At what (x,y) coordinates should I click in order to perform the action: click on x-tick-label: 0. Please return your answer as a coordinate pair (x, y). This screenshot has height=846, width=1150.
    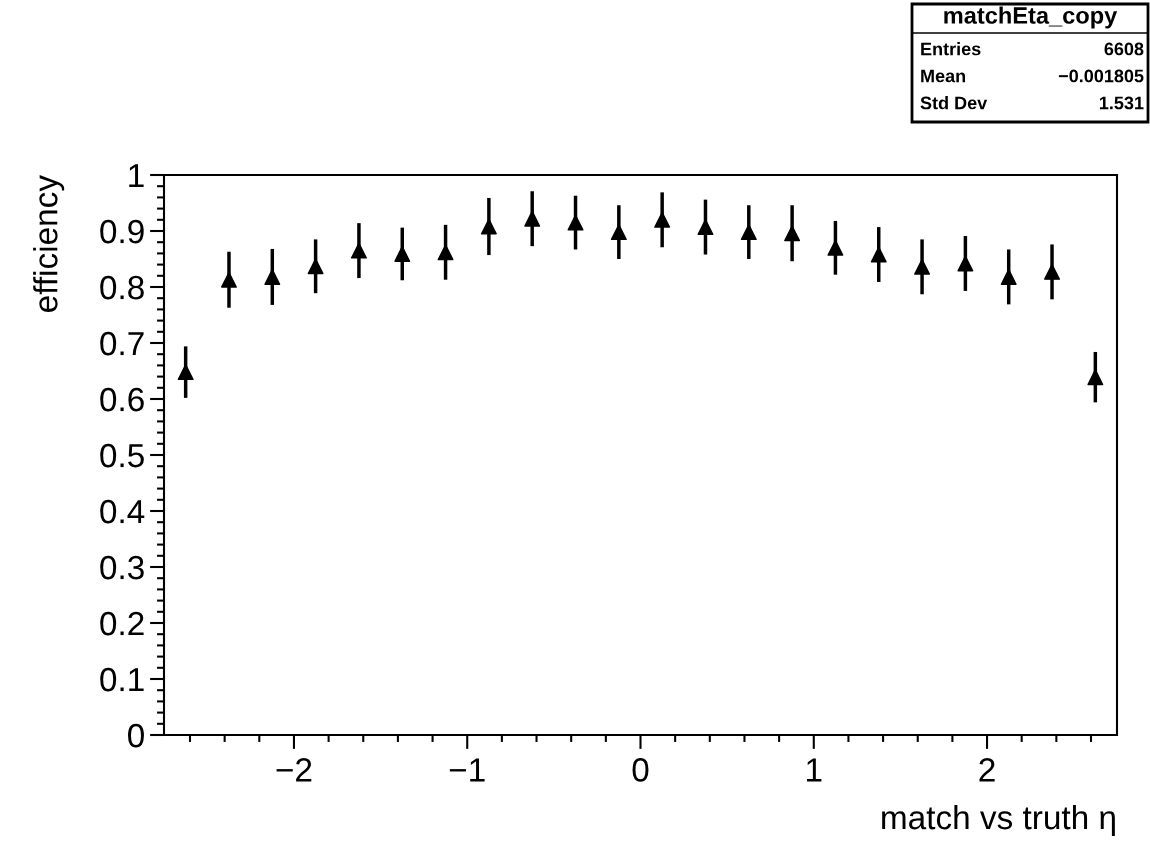
    Looking at the image, I should click on (640, 770).